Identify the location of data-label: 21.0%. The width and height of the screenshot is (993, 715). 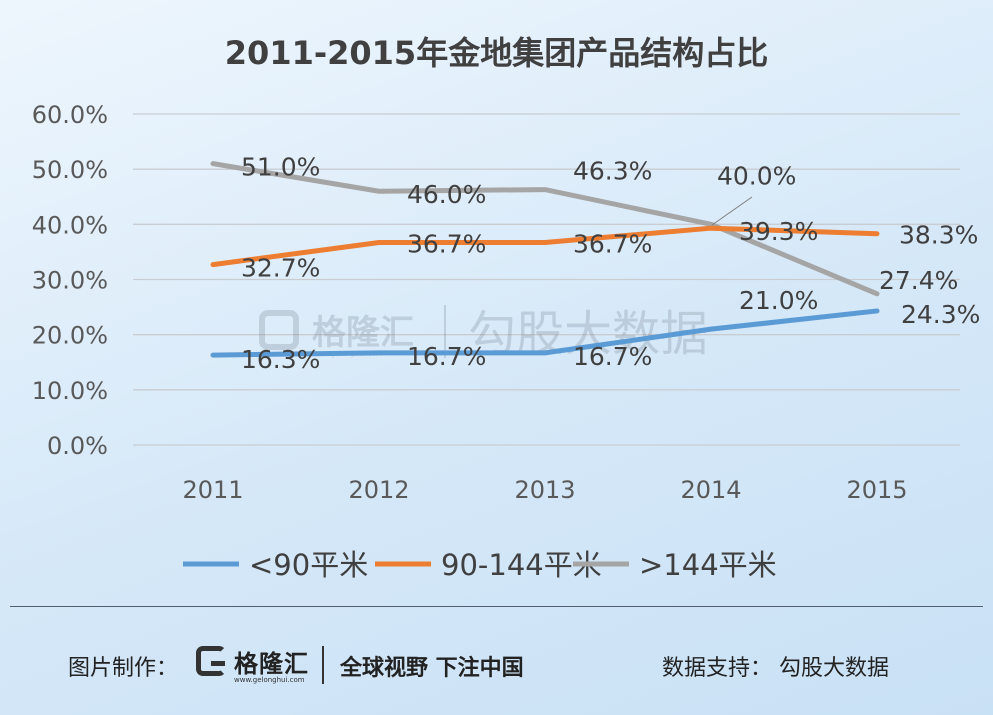
(778, 300).